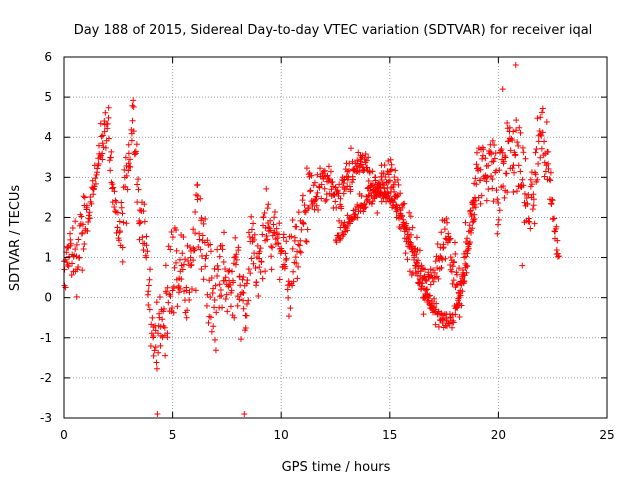  I want to click on x-tick-label: 25, so click(606, 435).